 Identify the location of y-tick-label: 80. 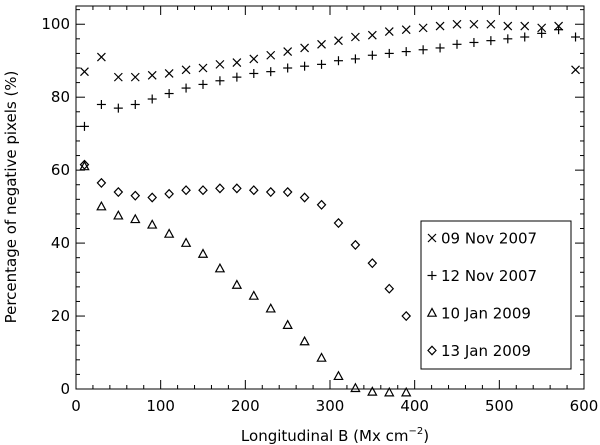
(60, 97).